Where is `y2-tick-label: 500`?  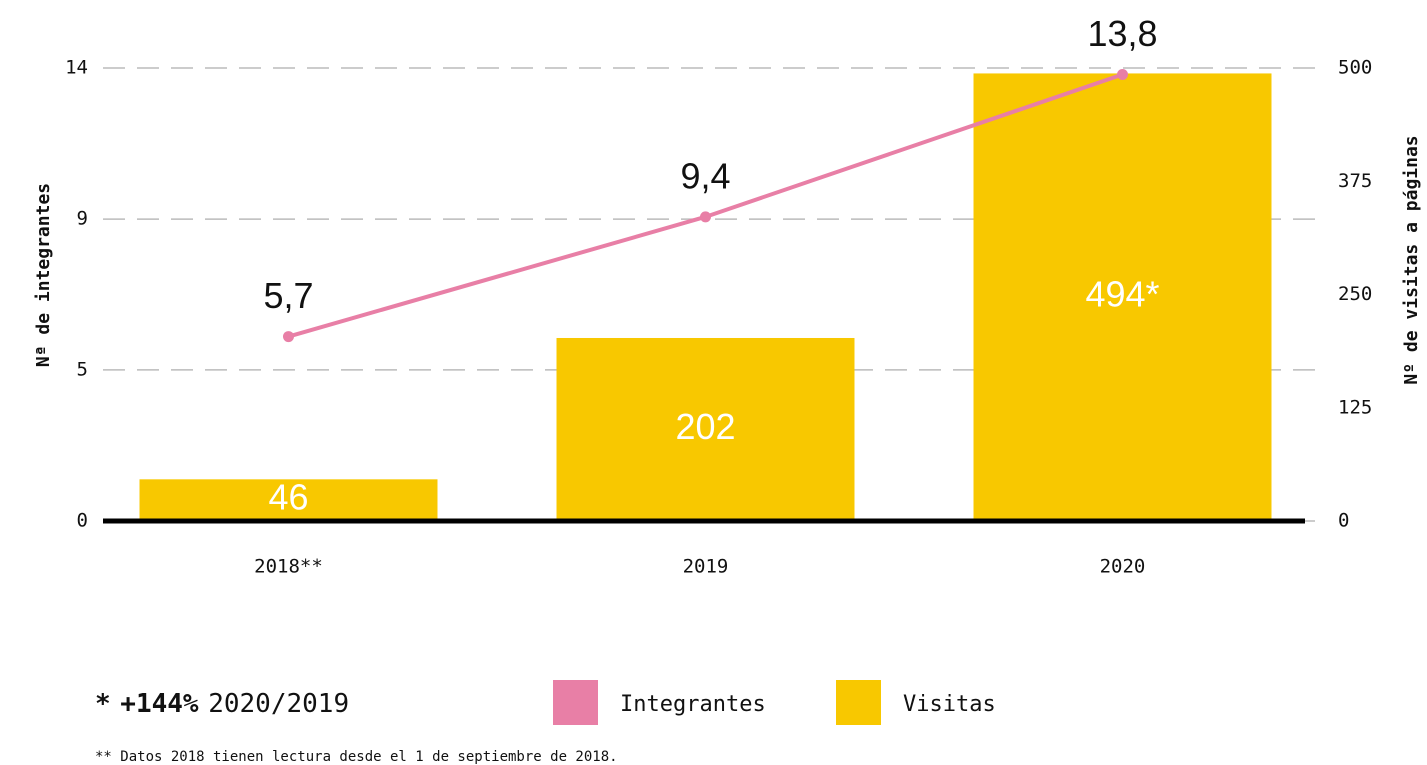
y2-tick-label: 500 is located at coordinates (1355, 68).